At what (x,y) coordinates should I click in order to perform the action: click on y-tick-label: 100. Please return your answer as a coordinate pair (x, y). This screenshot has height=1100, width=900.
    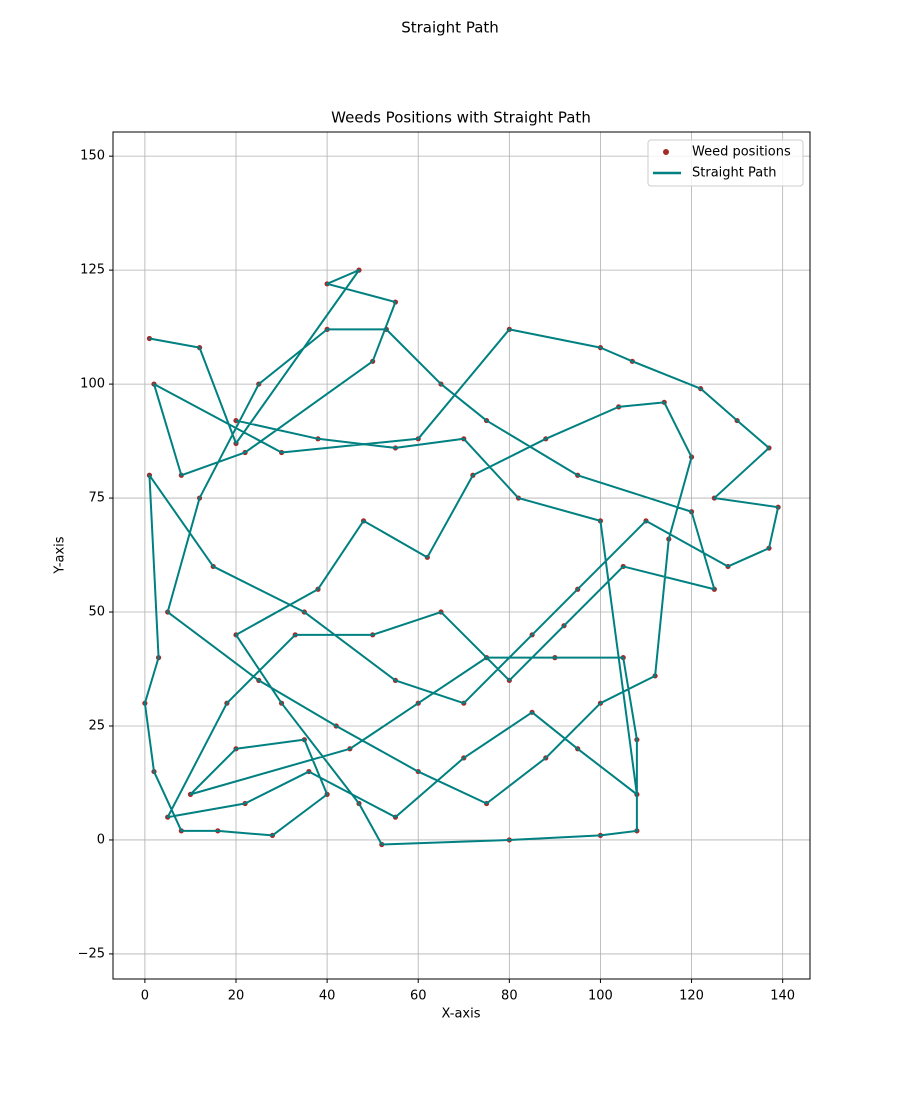
    Looking at the image, I should click on (92, 384).